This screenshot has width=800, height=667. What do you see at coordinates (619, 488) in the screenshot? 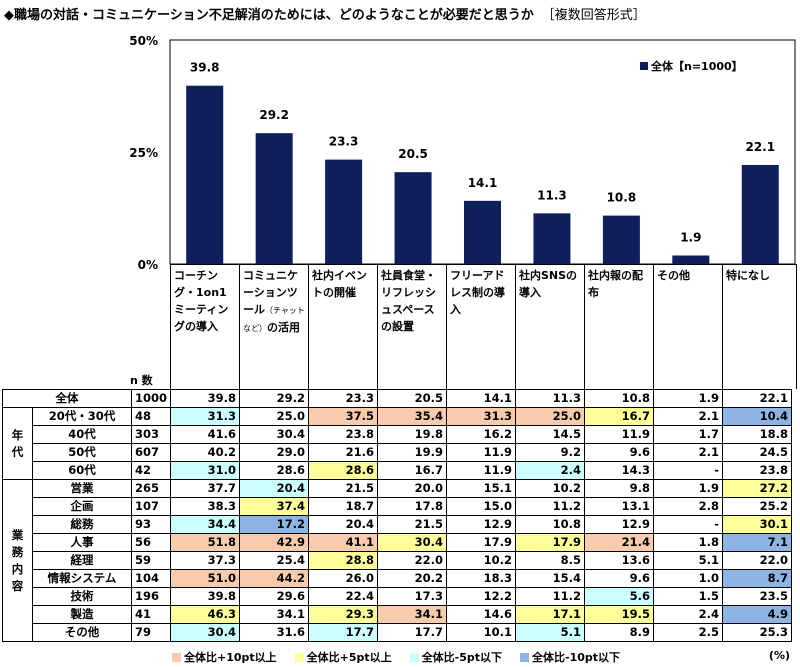
I see `value-cell: 9.8` at bounding box center [619, 488].